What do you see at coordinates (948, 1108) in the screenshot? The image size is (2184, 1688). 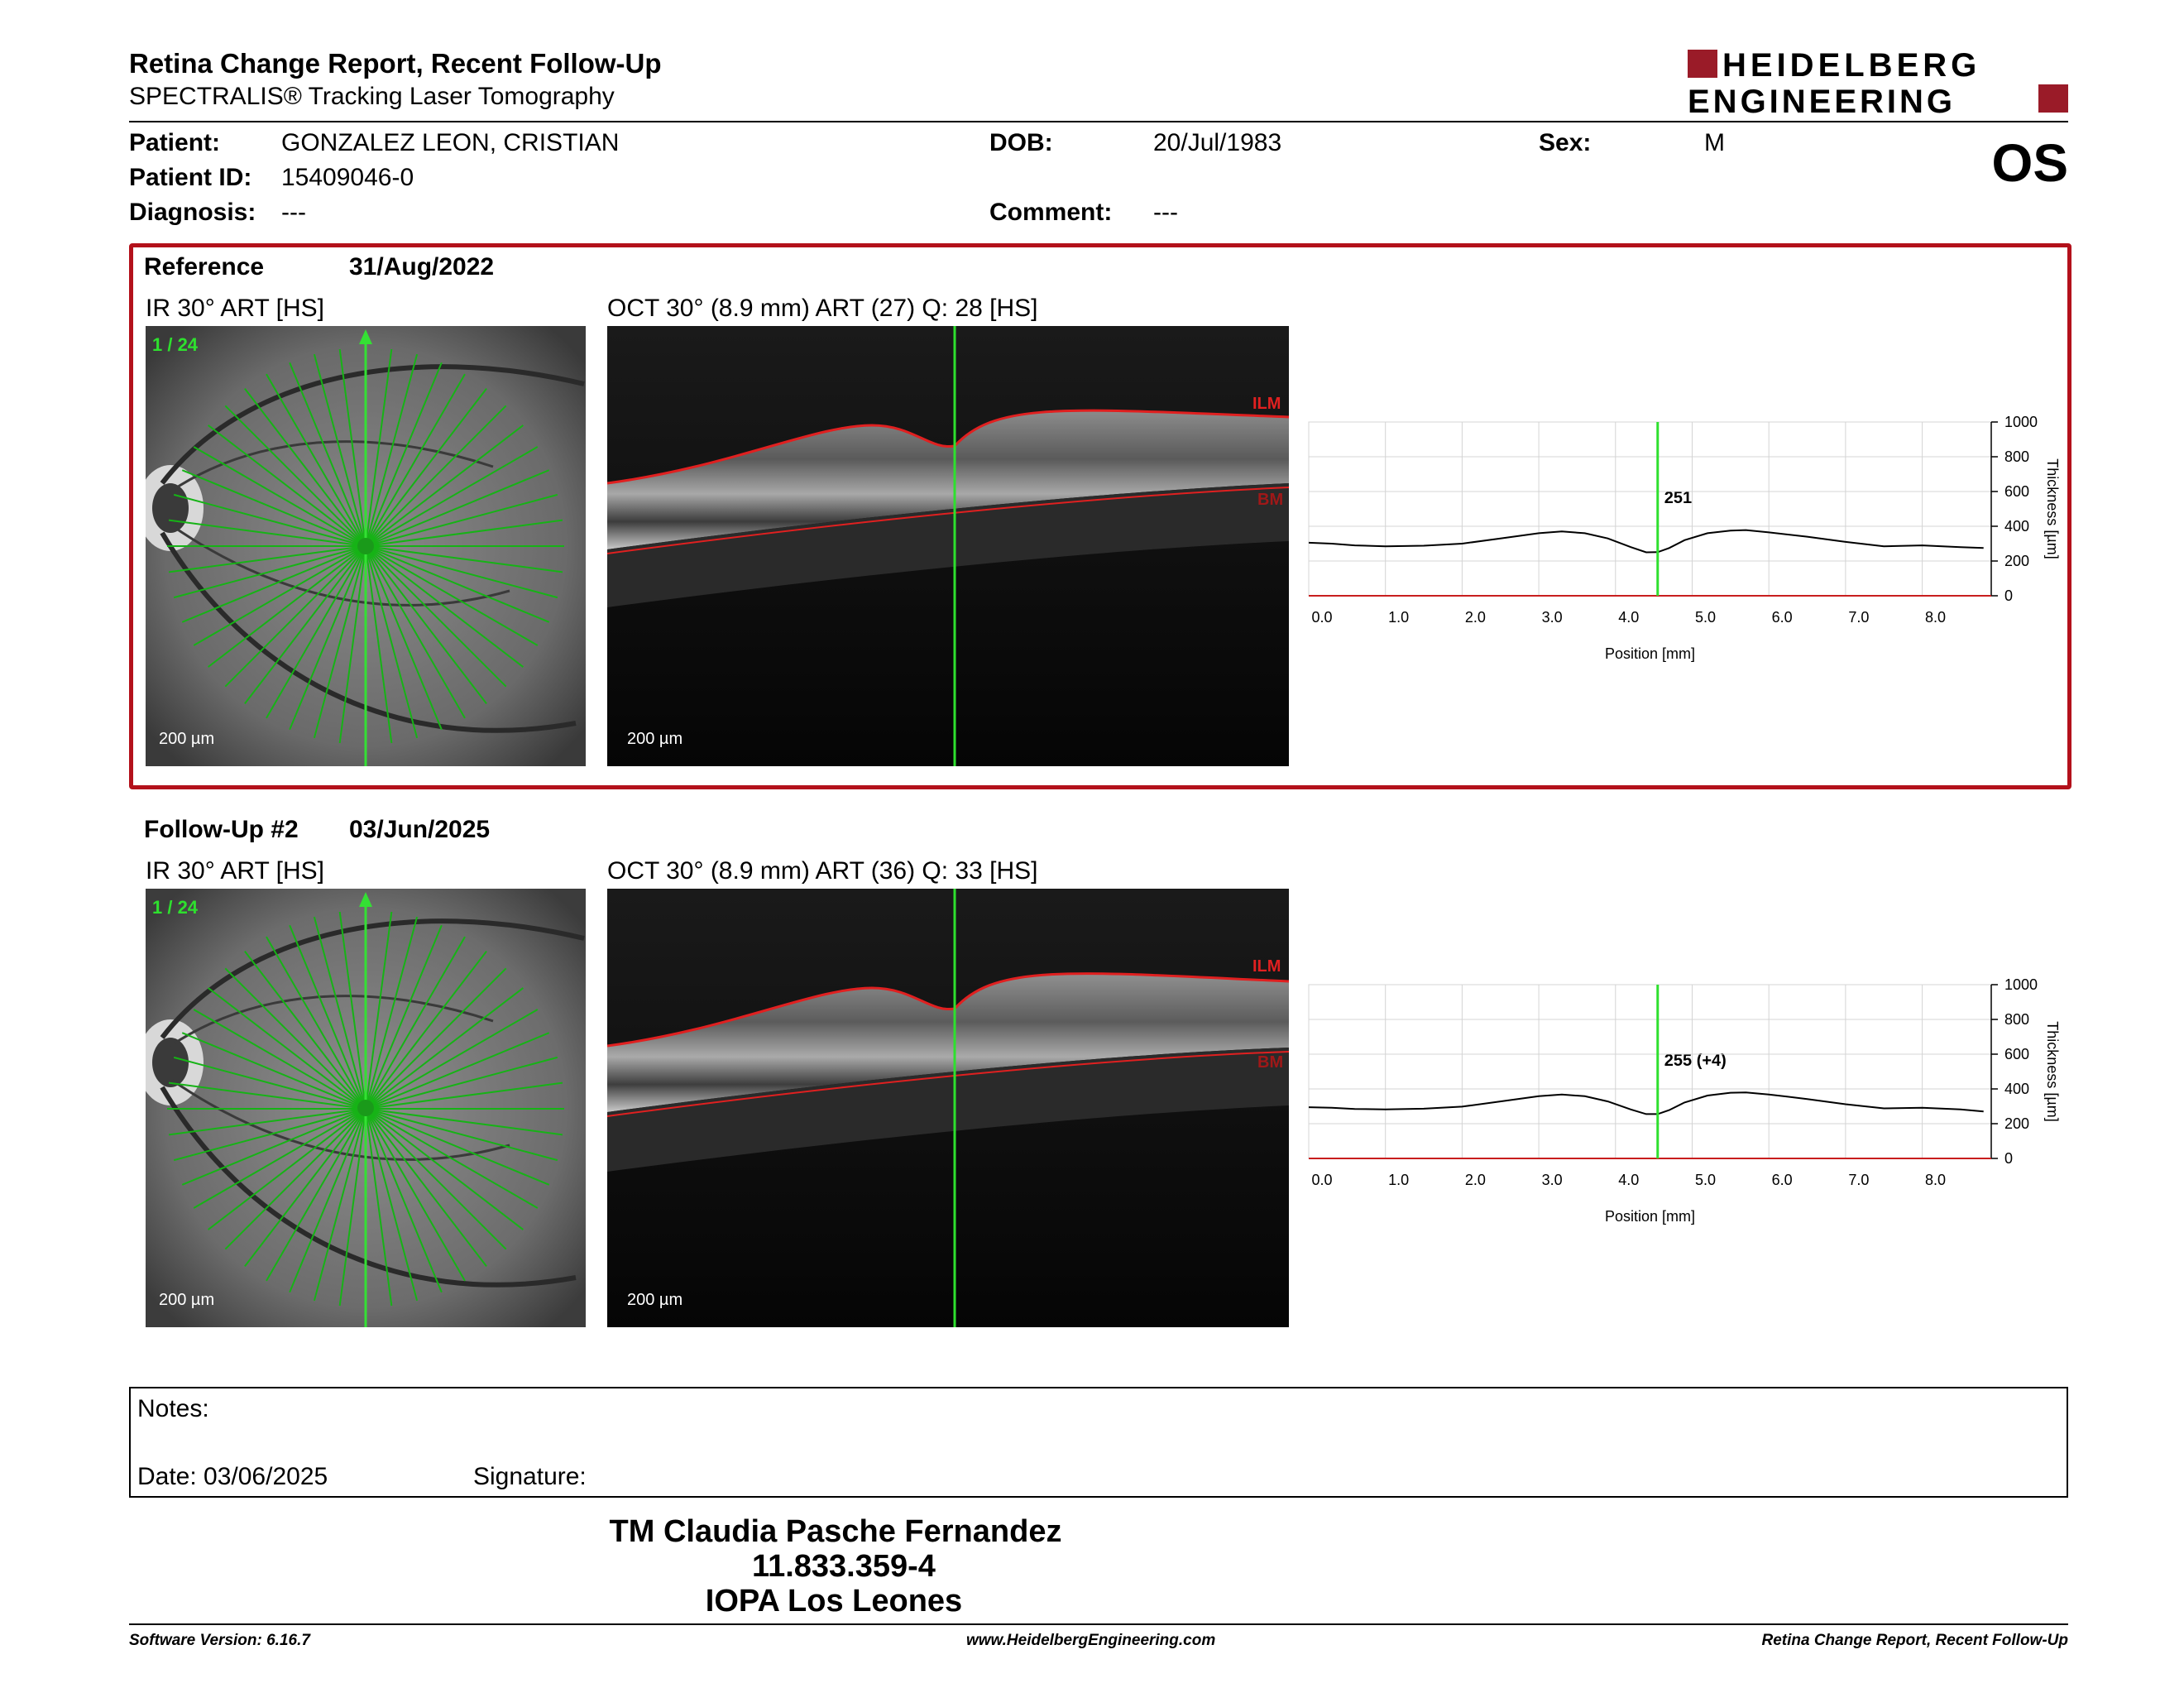 I see `followup-oct-image: ILM BM 200 µm` at bounding box center [948, 1108].